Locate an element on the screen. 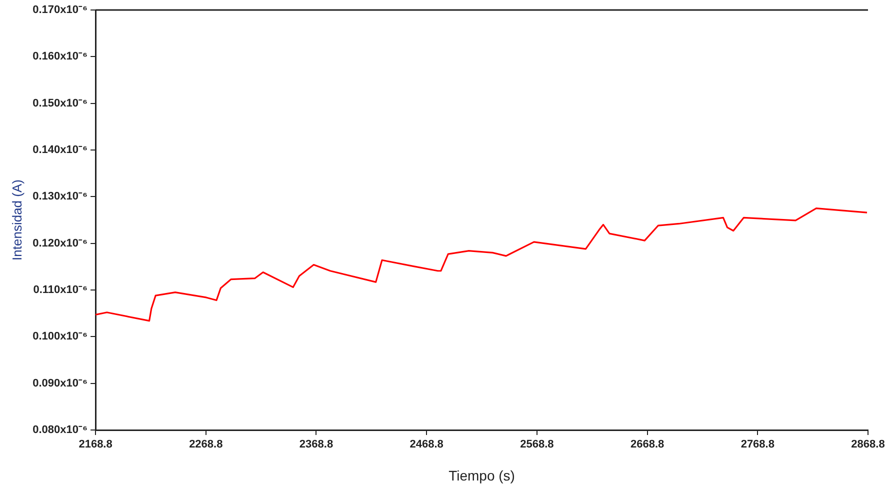 The height and width of the screenshot is (493, 890). y-tick-label: 0.080x10⁻⁶ is located at coordinates (60, 430).